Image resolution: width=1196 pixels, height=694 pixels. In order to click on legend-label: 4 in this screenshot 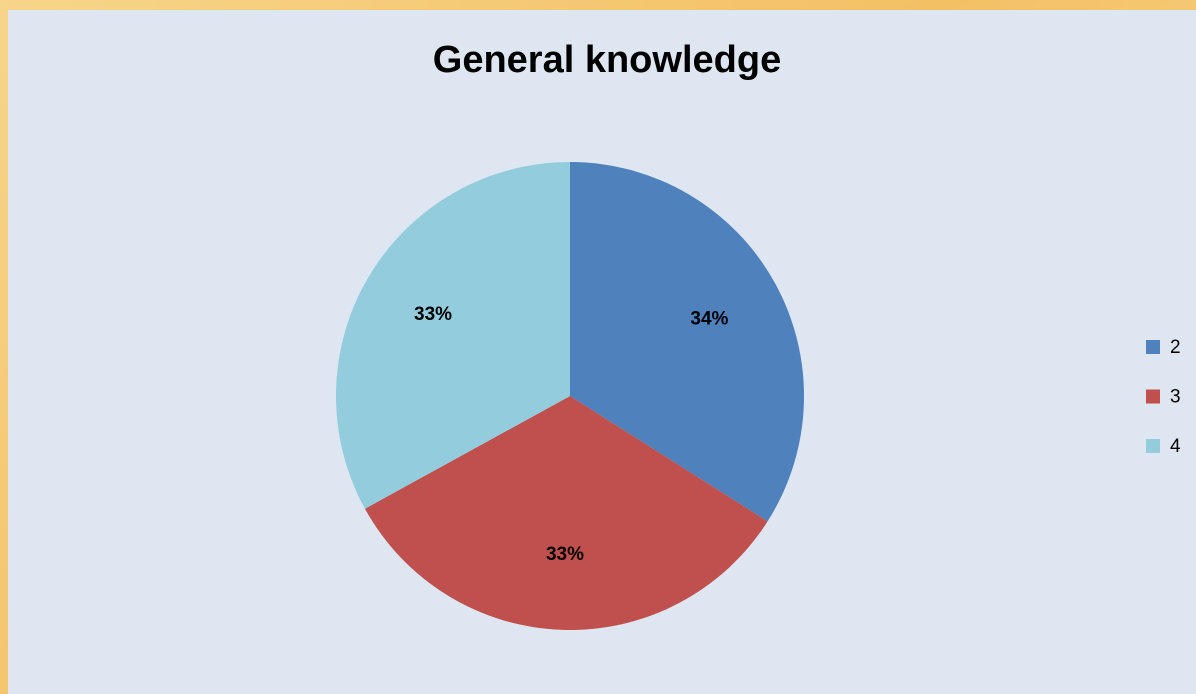, I will do `click(1175, 446)`.